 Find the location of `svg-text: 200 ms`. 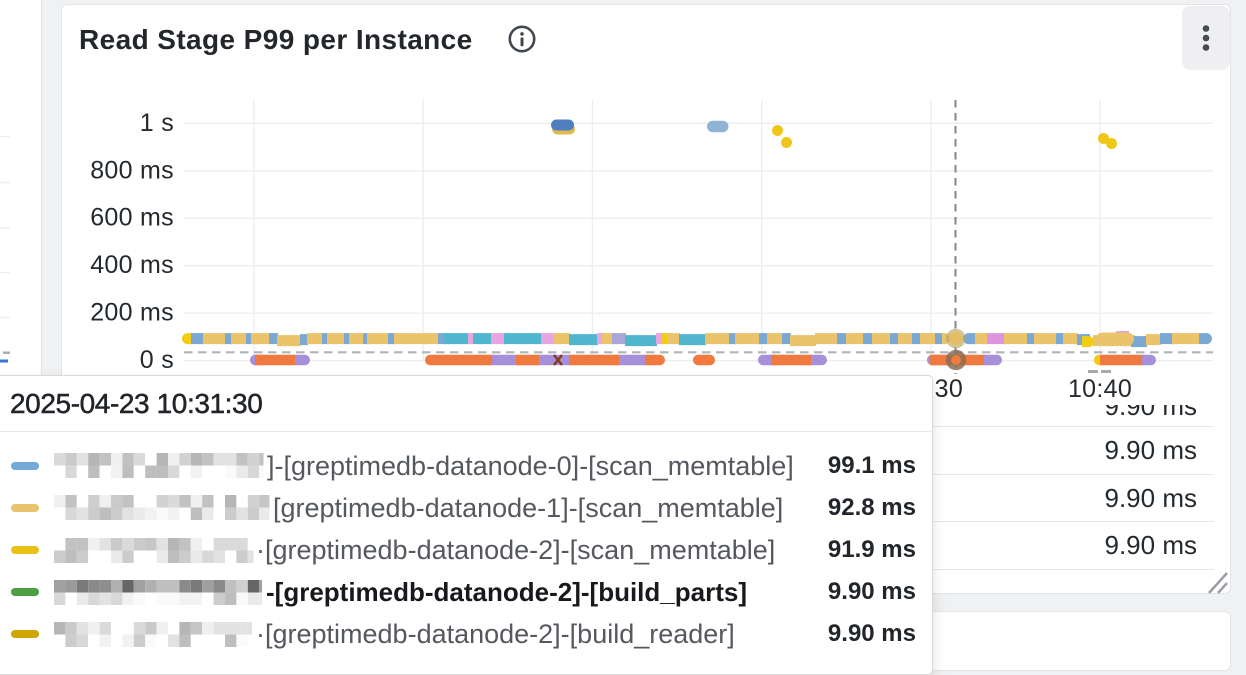

svg-text: 200 ms is located at coordinates (132, 313).